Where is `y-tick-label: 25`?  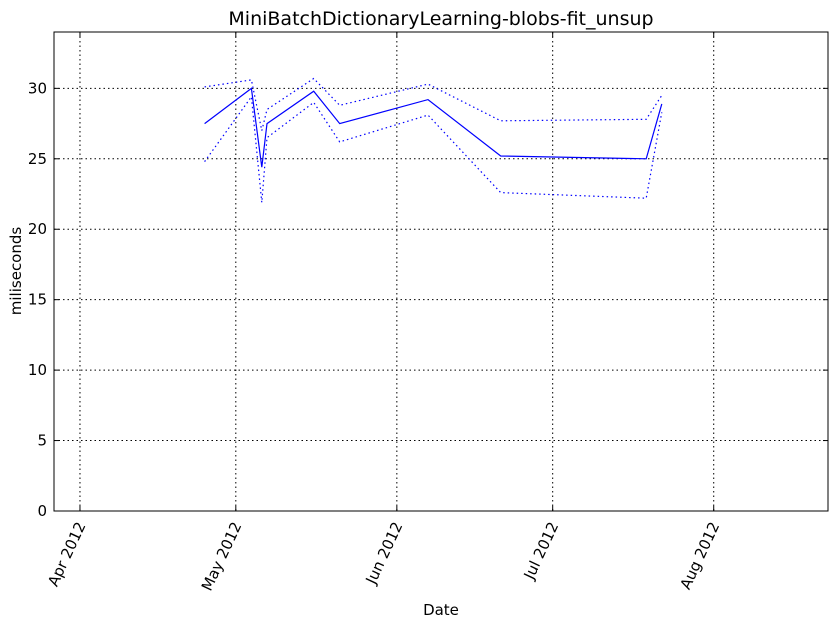 y-tick-label: 25 is located at coordinates (37, 159).